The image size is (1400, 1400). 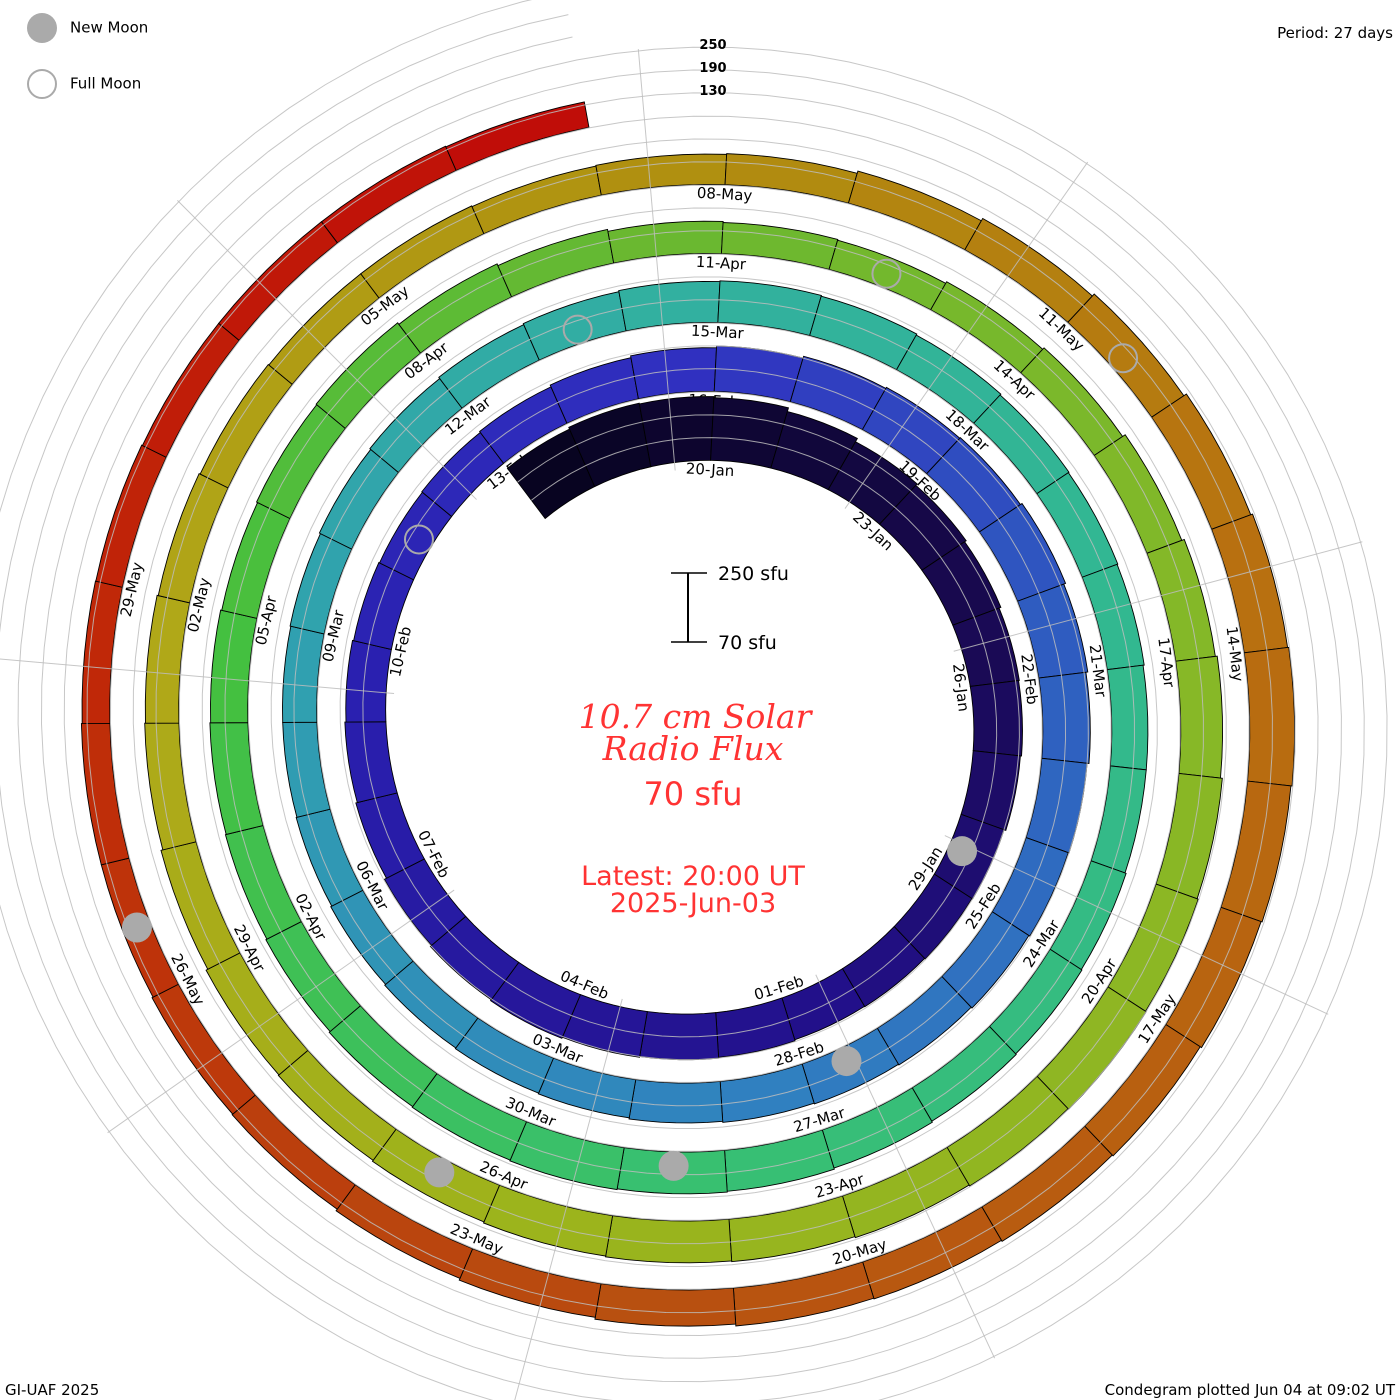 I want to click on scale-top-label: 250 sfu, so click(x=753, y=574).